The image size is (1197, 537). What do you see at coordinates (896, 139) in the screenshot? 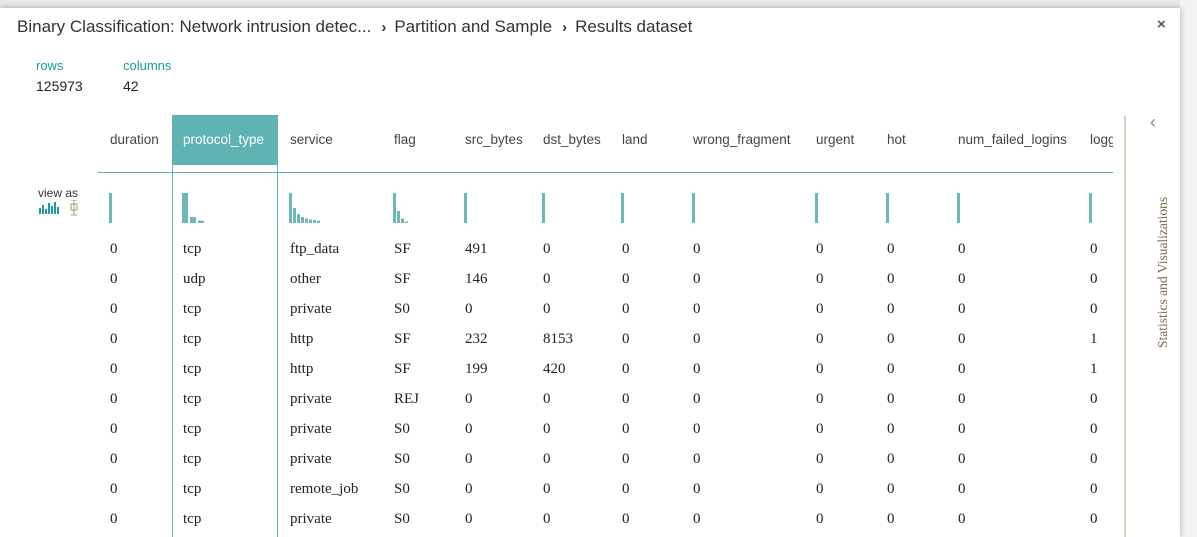
I see `column-header: hot` at bounding box center [896, 139].